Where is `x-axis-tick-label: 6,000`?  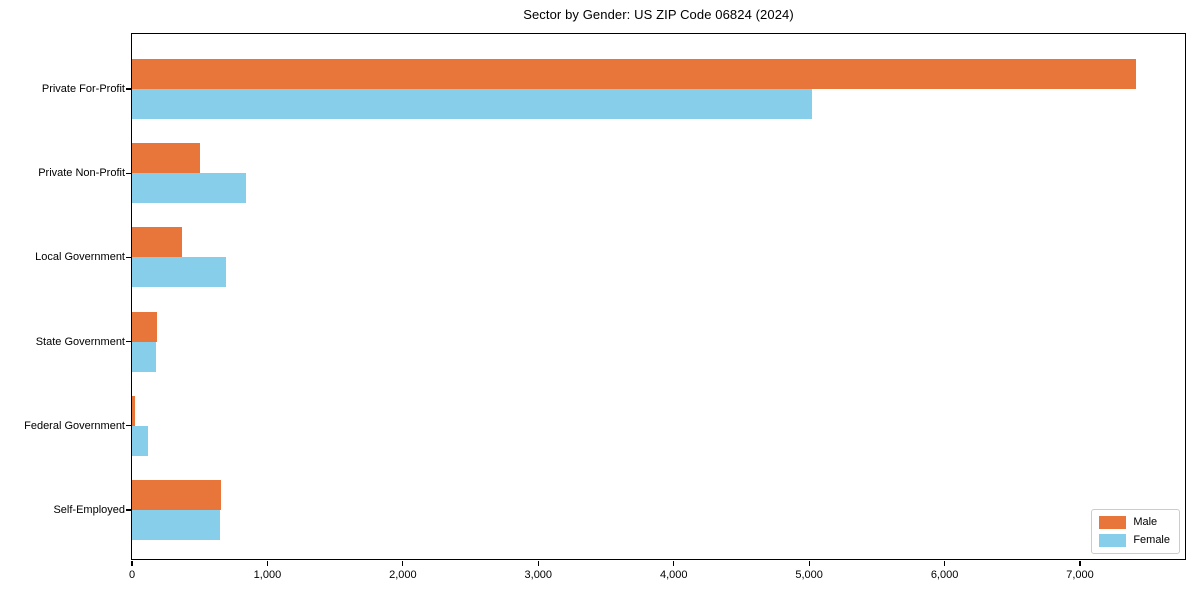
x-axis-tick-label: 6,000 is located at coordinates (944, 575).